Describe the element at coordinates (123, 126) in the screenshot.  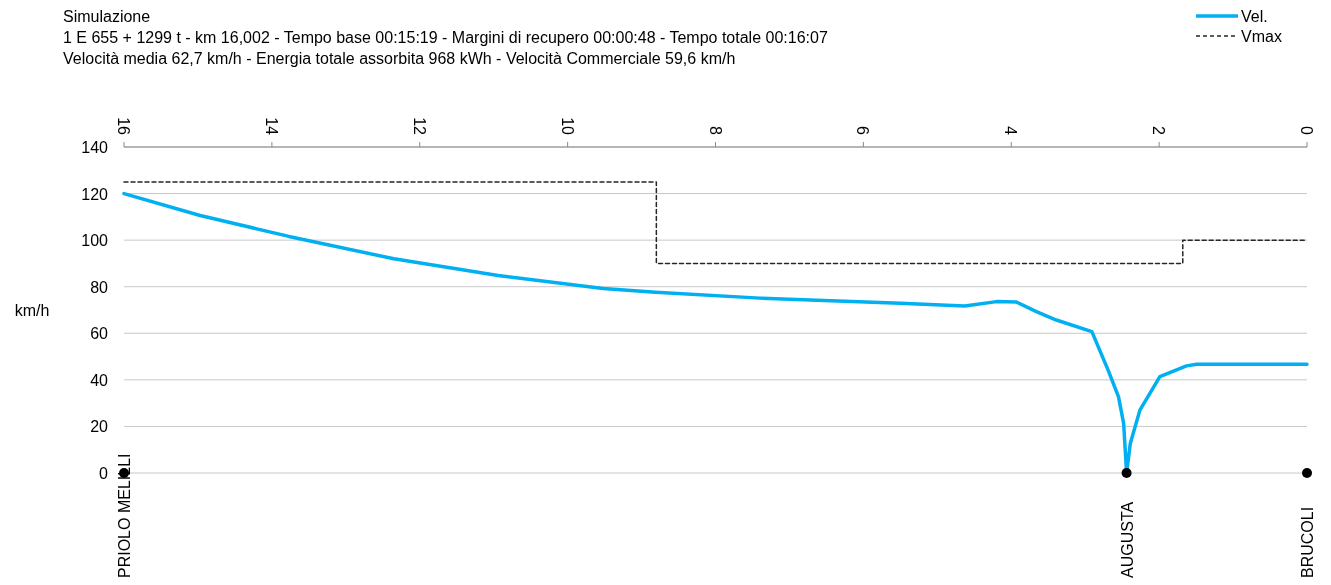
I see `x-tick-label: 16` at that location.